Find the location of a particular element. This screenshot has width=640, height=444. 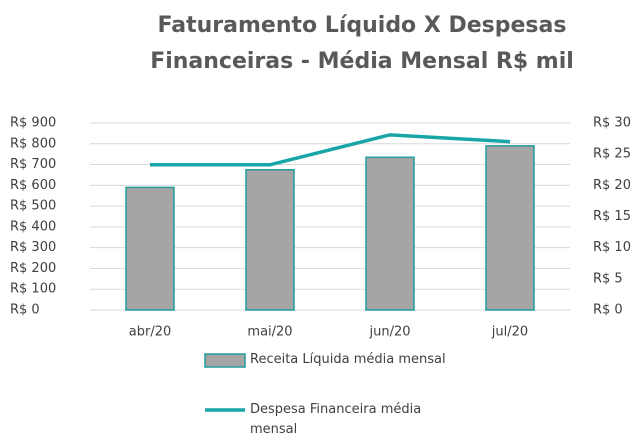

y2-tick-label: R$ 30 is located at coordinates (612, 123).